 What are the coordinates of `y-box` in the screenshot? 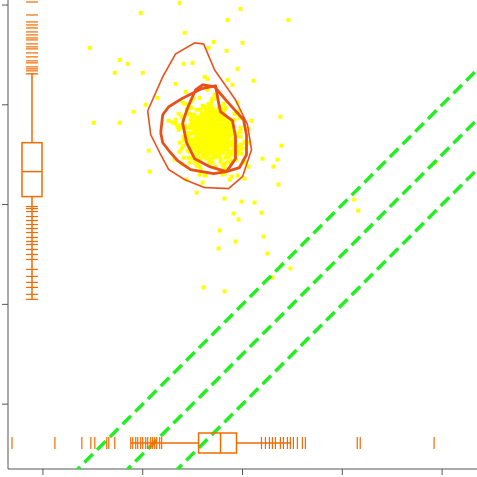 It's located at (32, 169).